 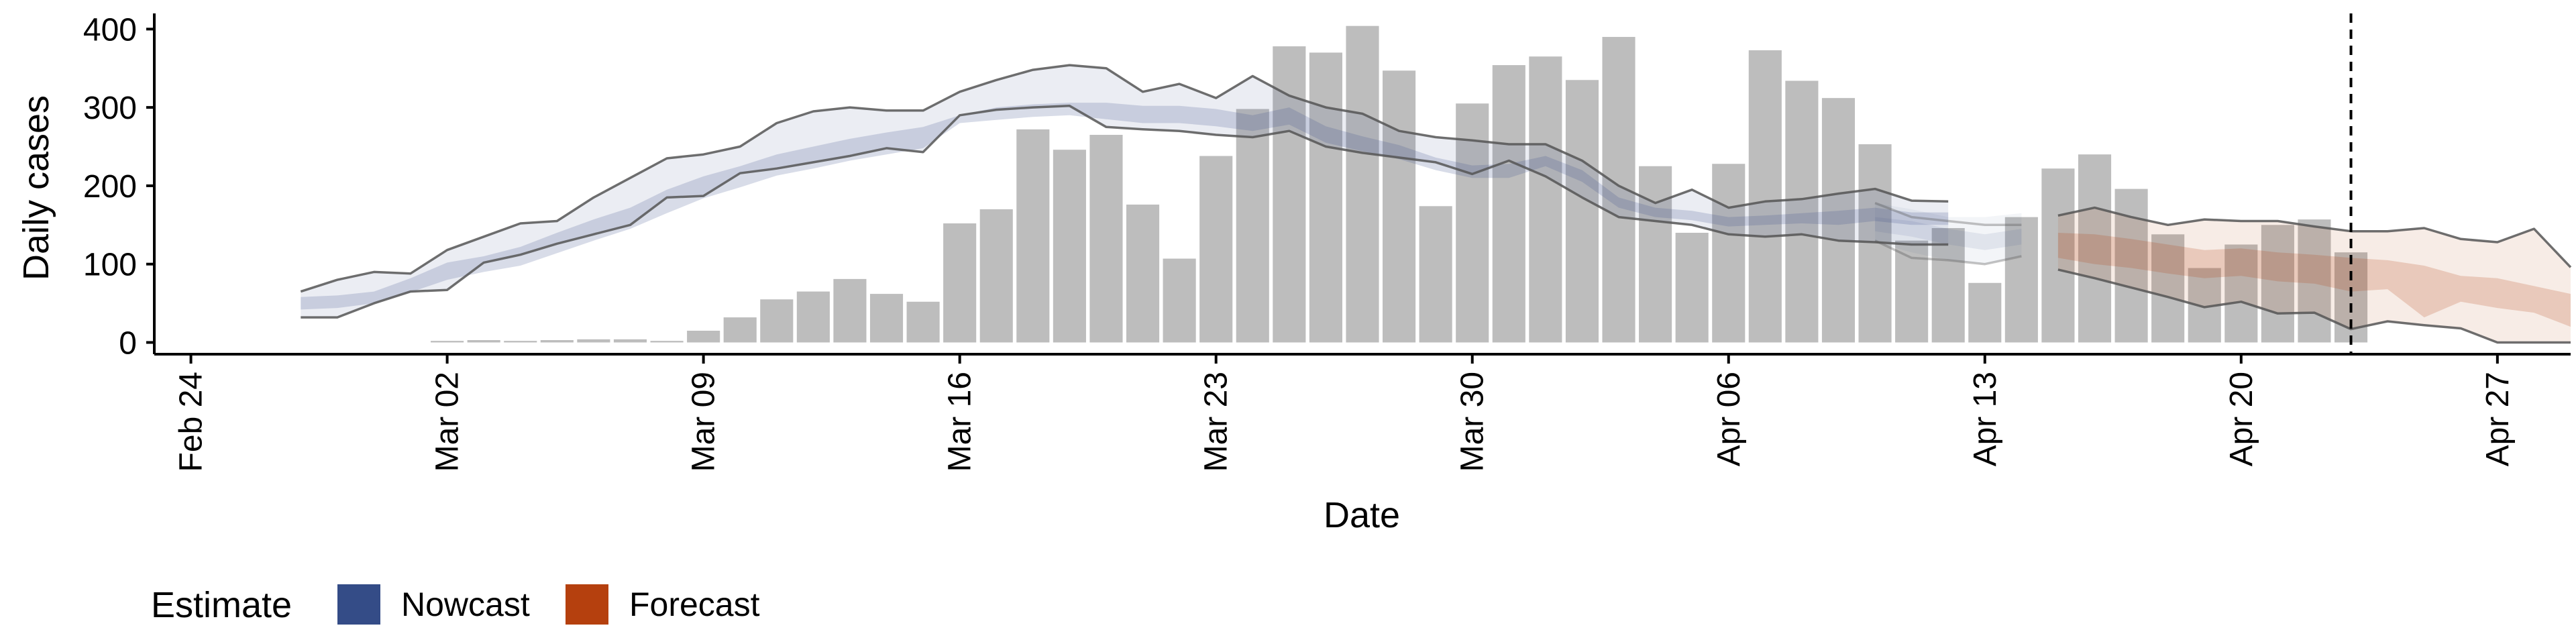 I want to click on x-tick-label: Mar 23, so click(x=1216, y=422).